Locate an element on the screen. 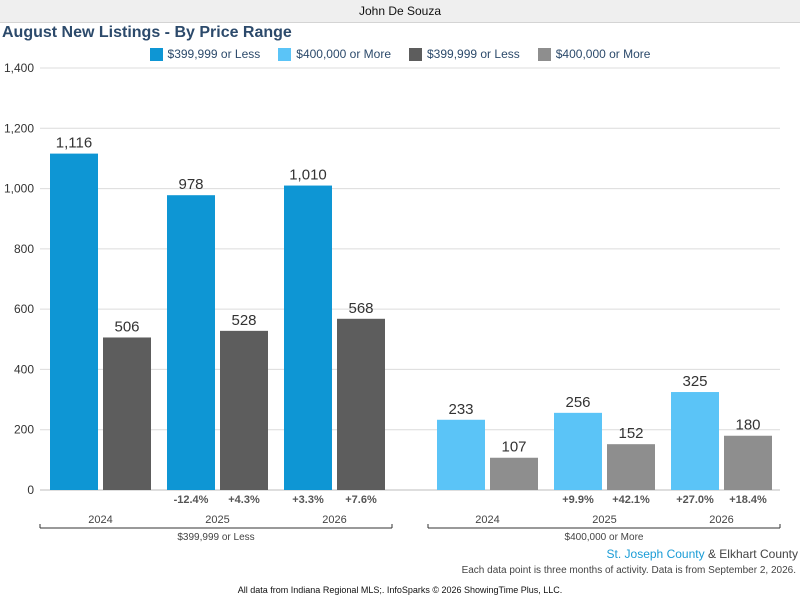  change-label-g0-2025-s1: +4.3% is located at coordinates (244, 500).